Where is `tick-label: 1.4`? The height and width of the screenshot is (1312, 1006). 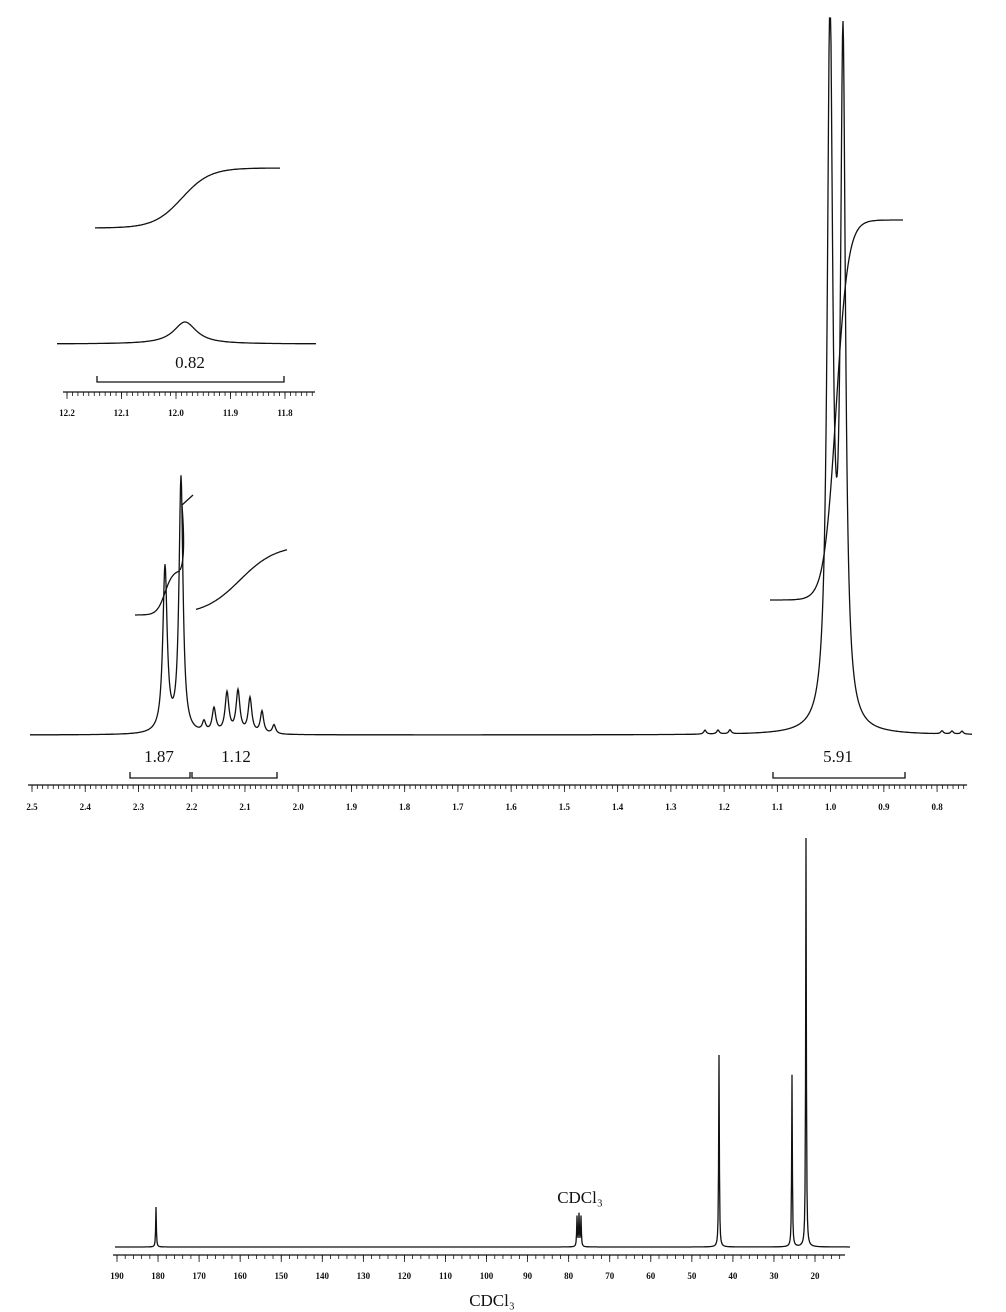
tick-label: 1.4 is located at coordinates (618, 807).